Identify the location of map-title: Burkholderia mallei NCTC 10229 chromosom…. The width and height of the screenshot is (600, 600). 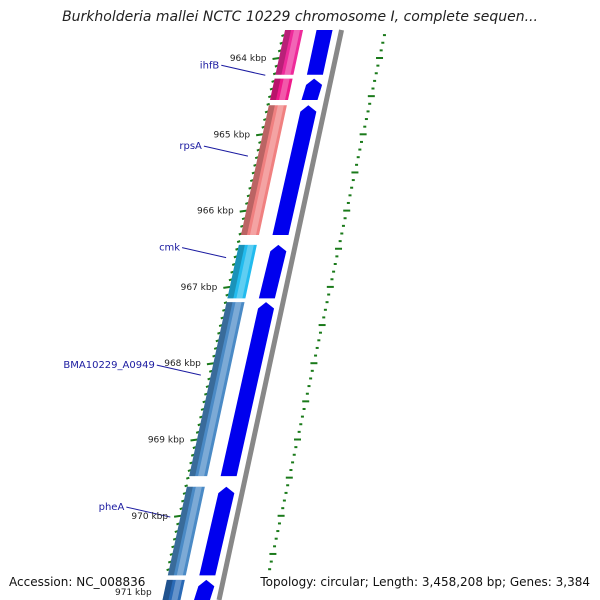
(300, 17).